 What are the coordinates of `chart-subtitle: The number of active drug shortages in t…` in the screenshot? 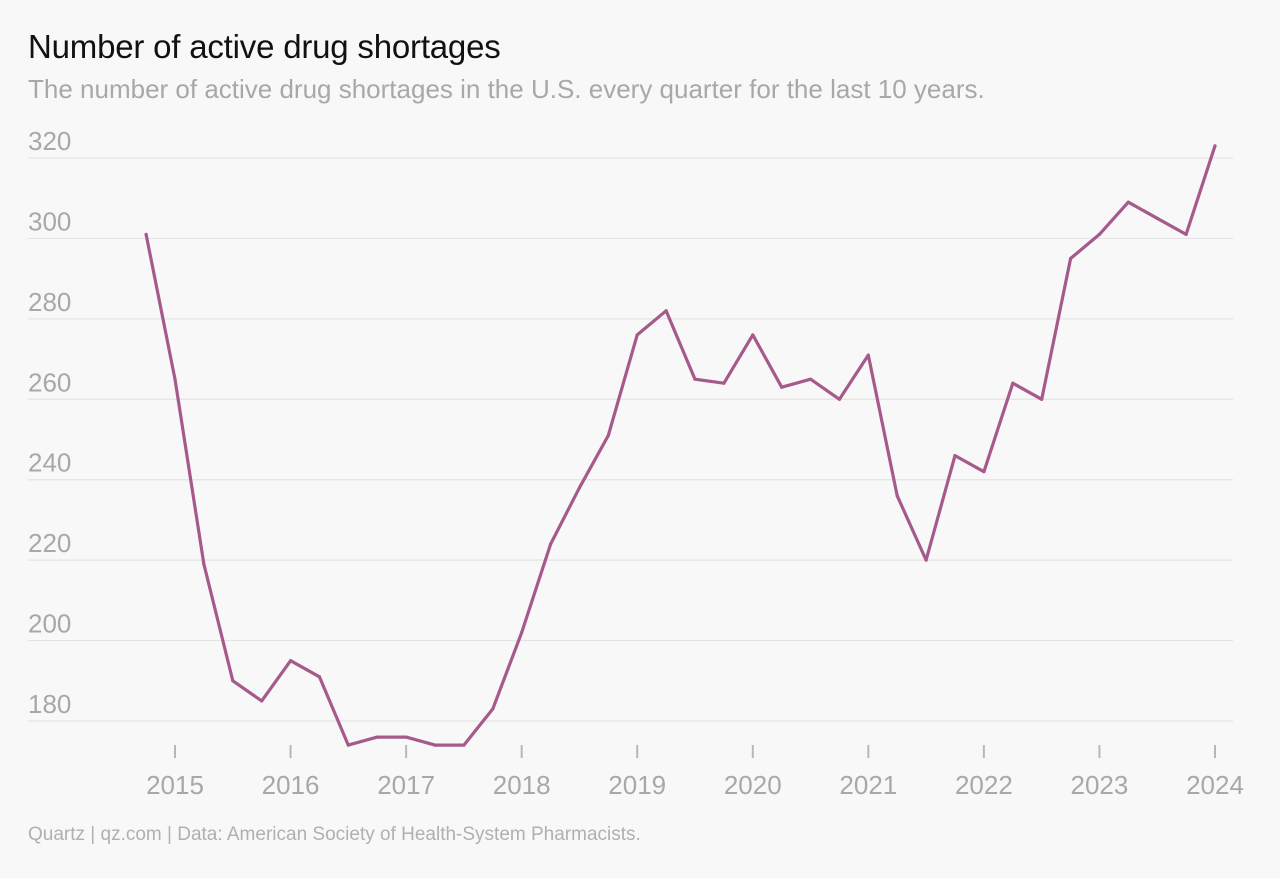 It's located at (506, 89).